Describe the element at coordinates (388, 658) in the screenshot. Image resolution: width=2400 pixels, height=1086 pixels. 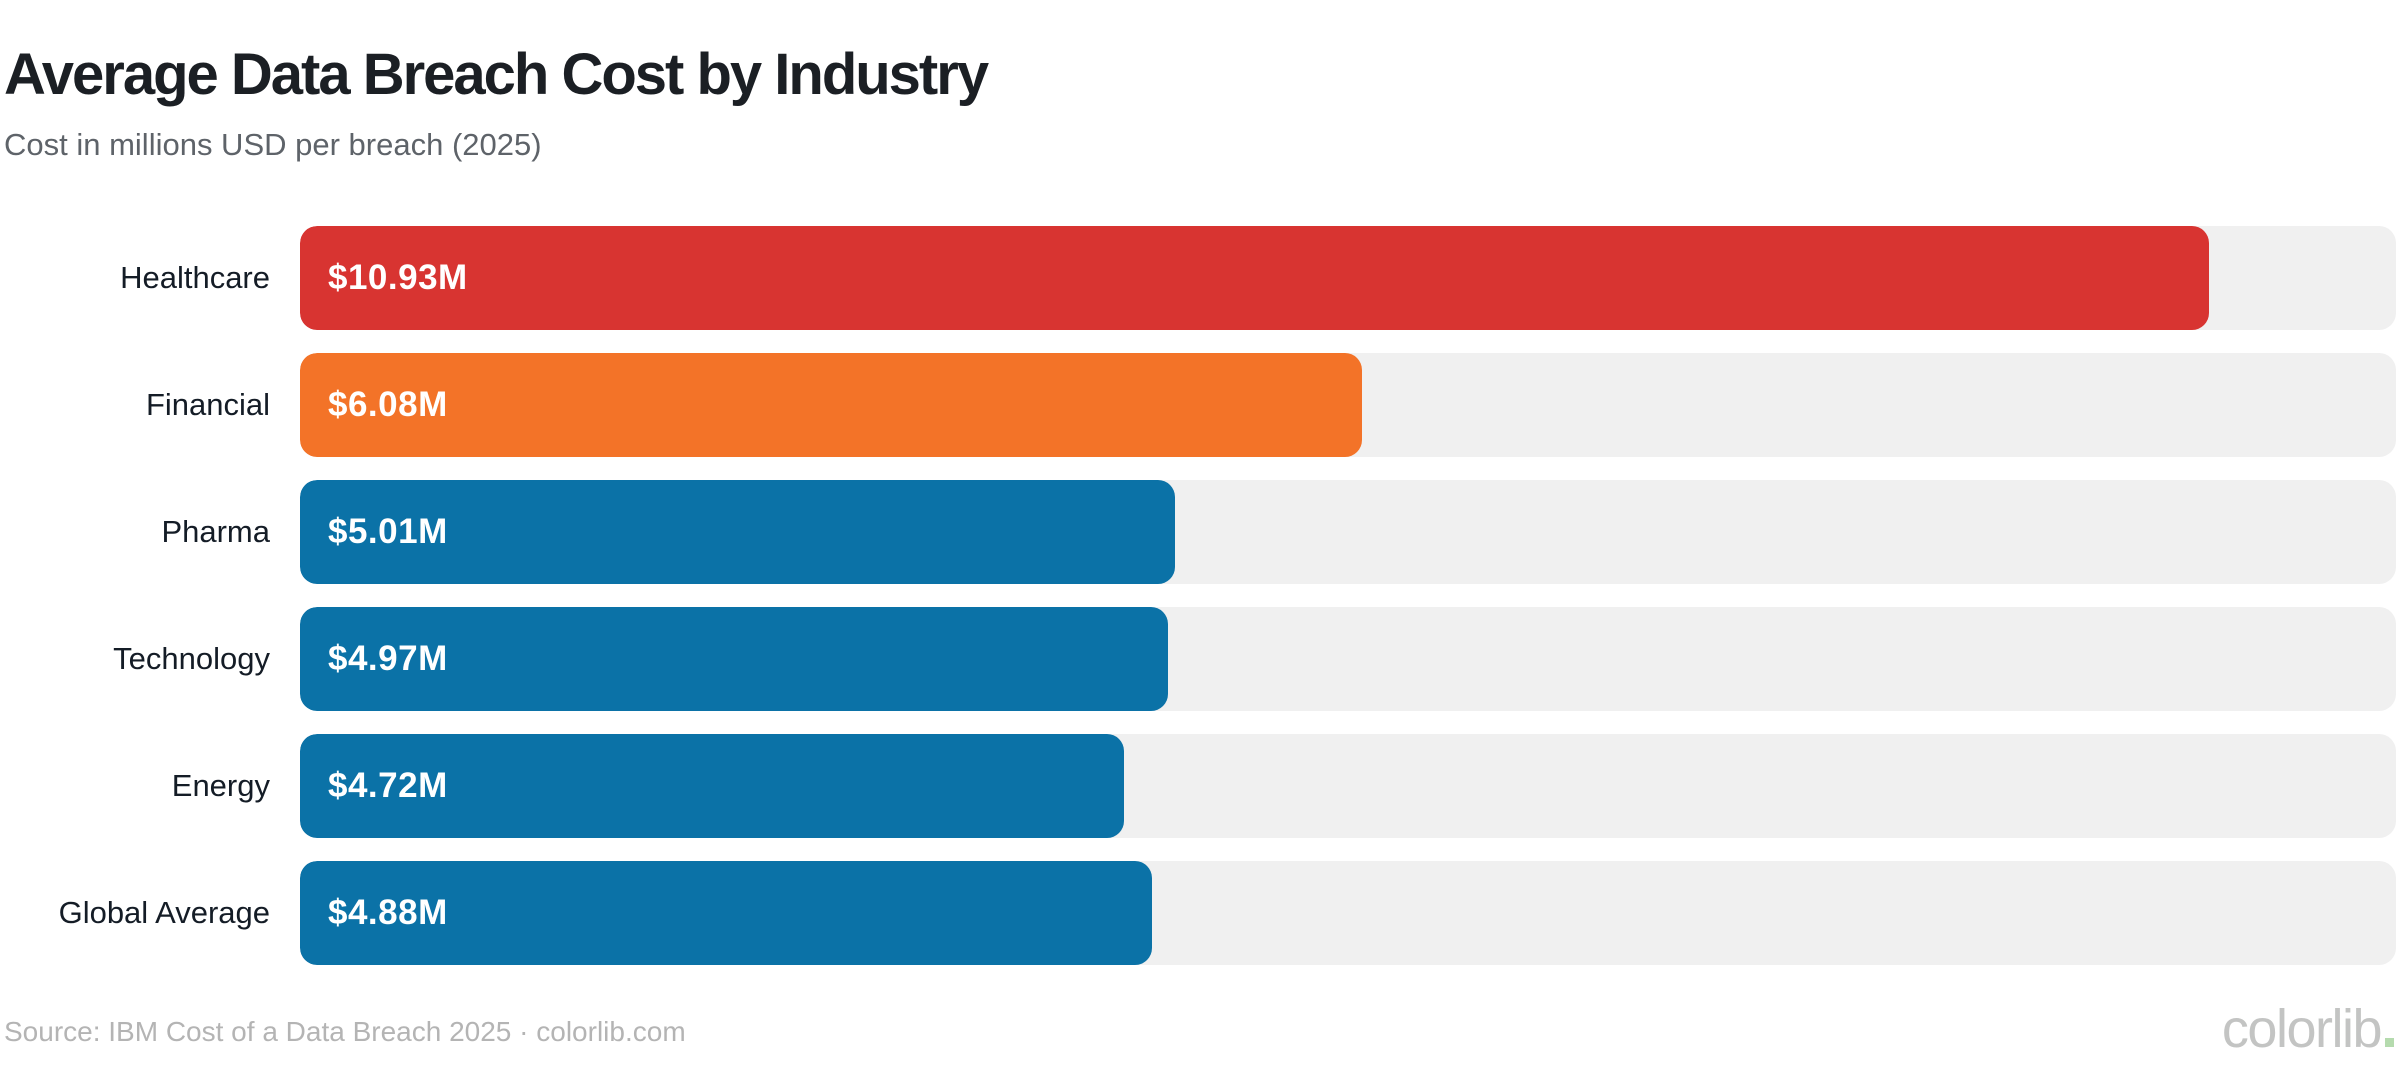
I see `bar-value-label-technology: $4.97M` at that location.